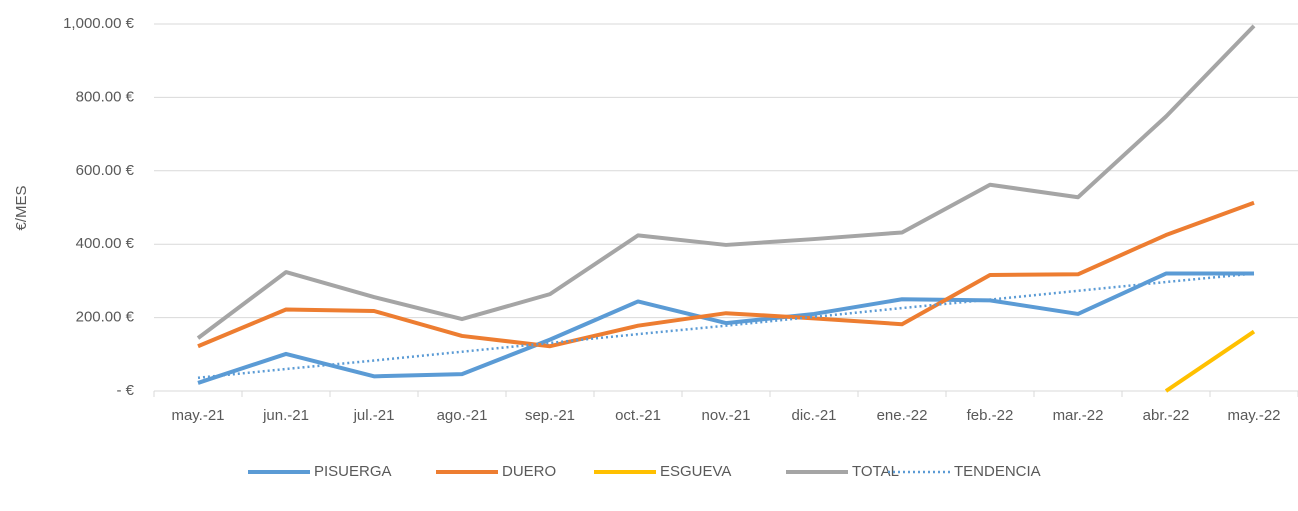  What do you see at coordinates (695, 471) in the screenshot?
I see `legend-label: ESGUEVA` at bounding box center [695, 471].